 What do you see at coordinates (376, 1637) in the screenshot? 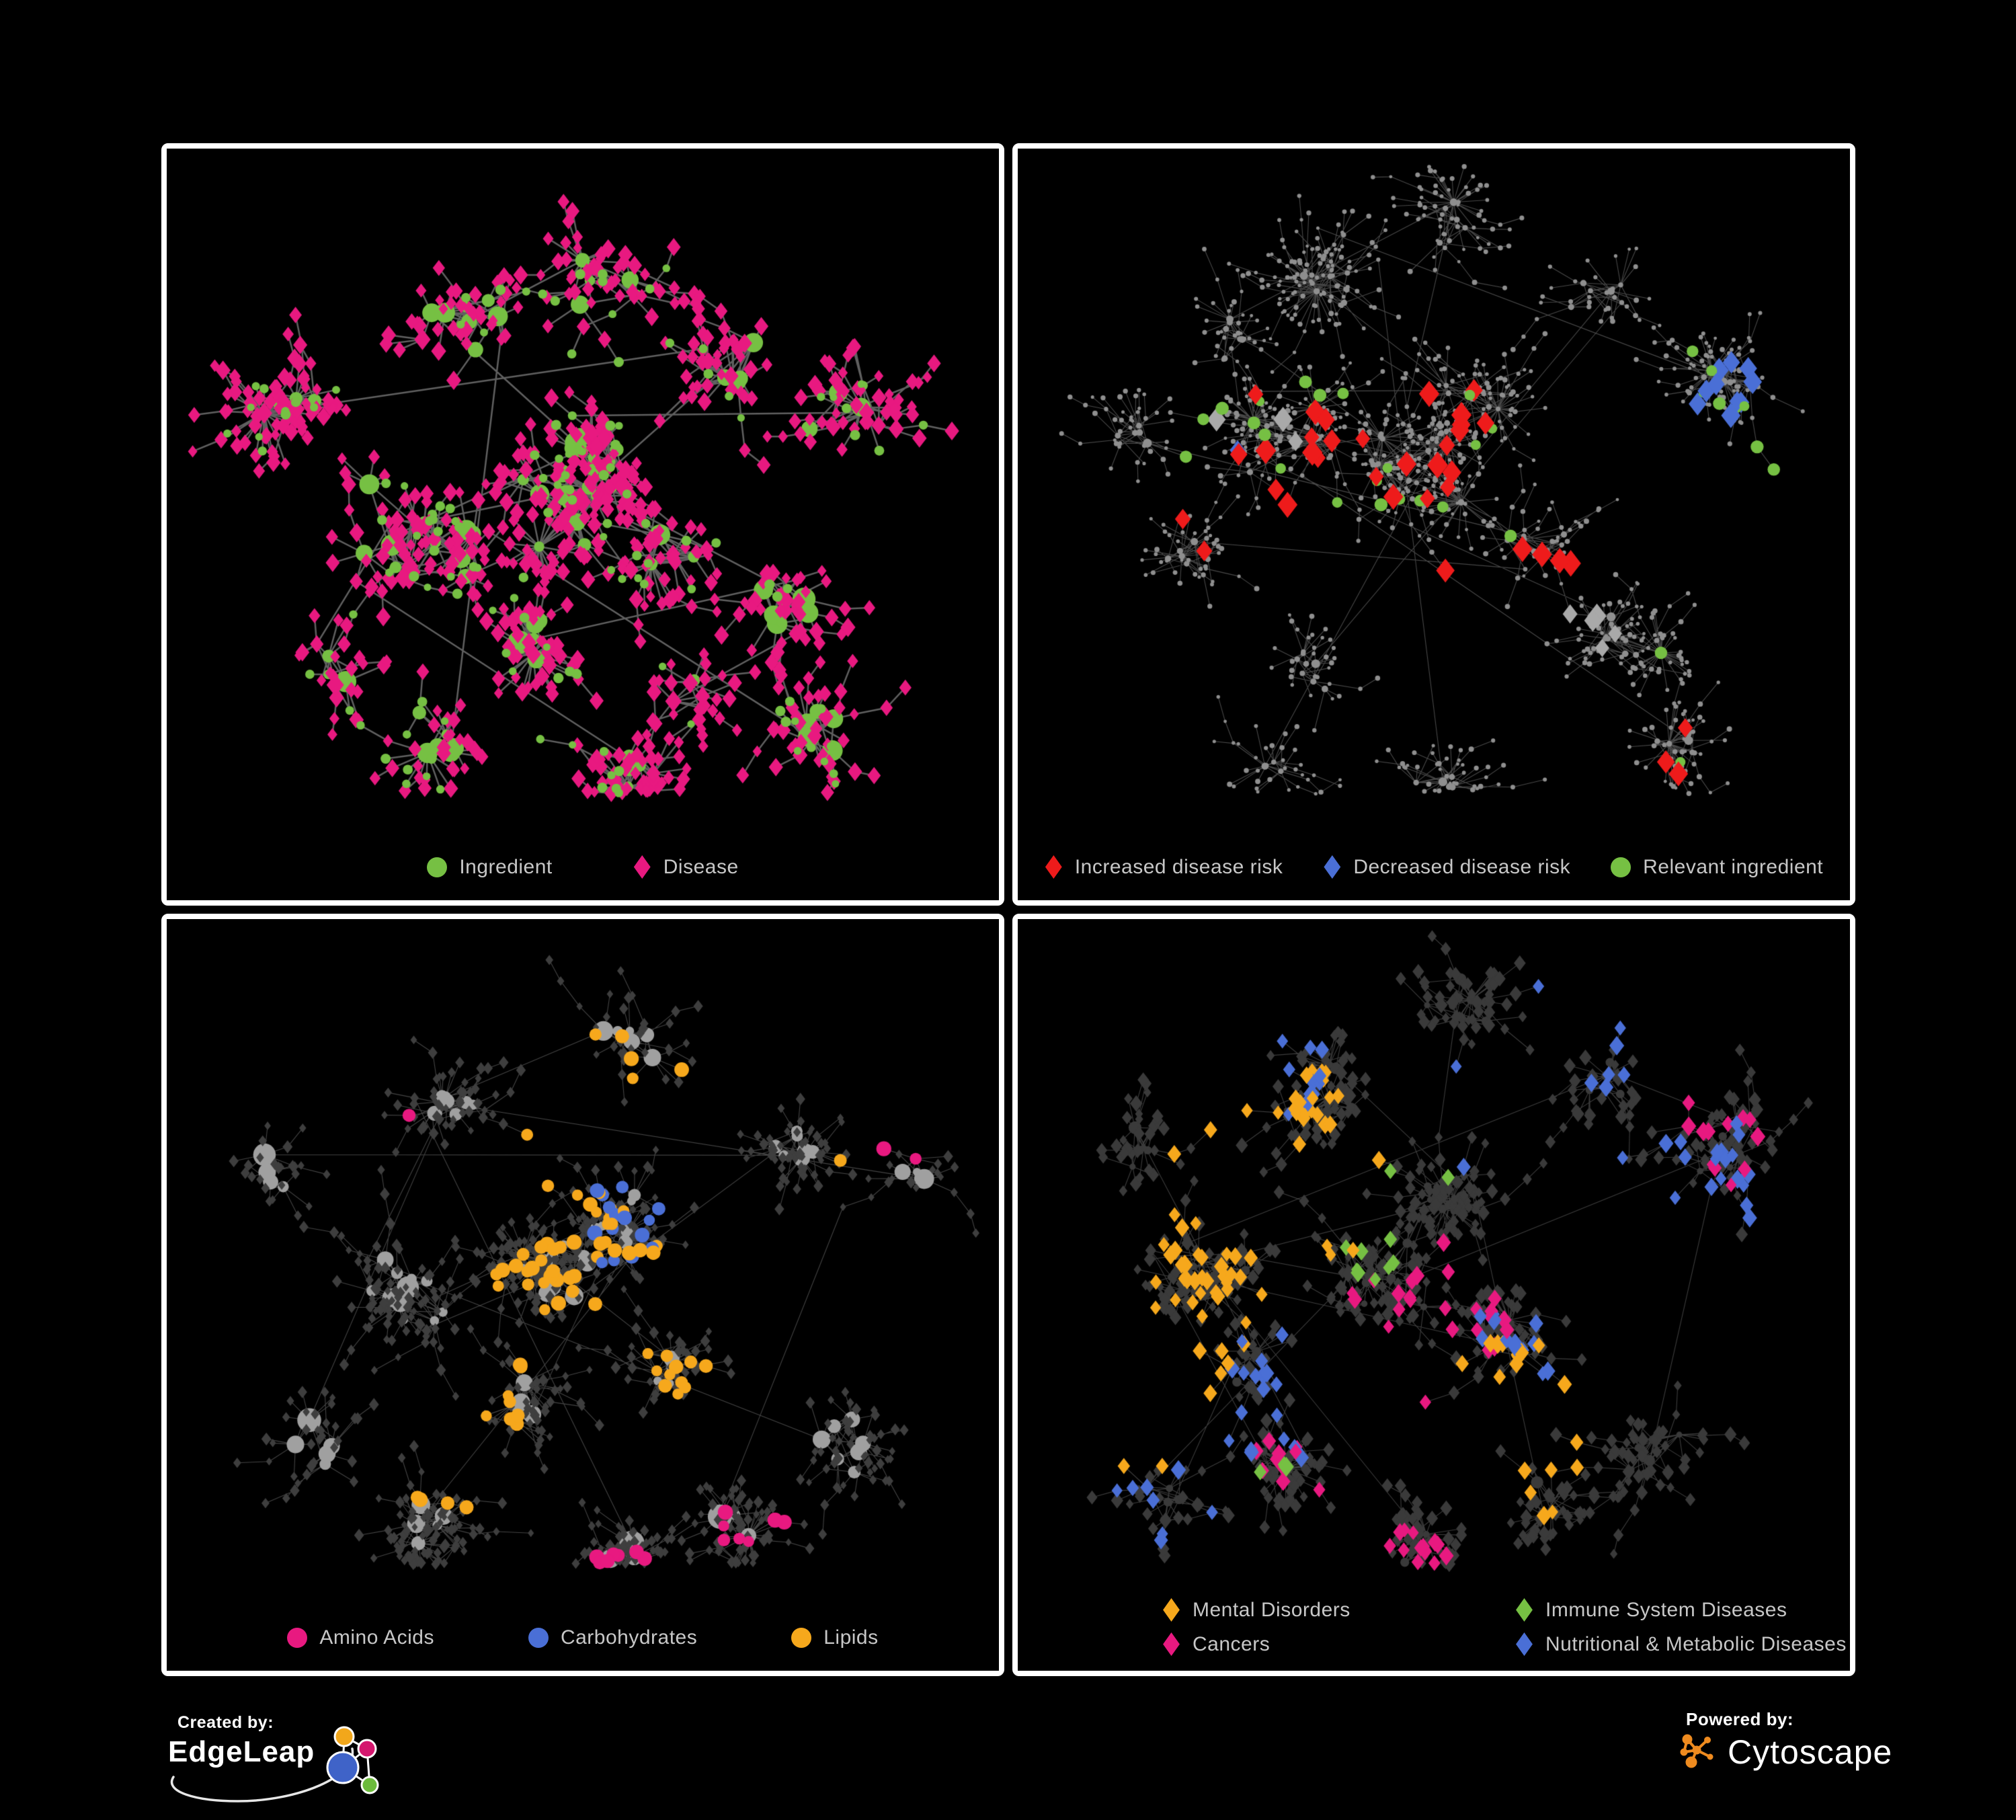
I see `legend-label-amino-acids: Amino Acids` at bounding box center [376, 1637].